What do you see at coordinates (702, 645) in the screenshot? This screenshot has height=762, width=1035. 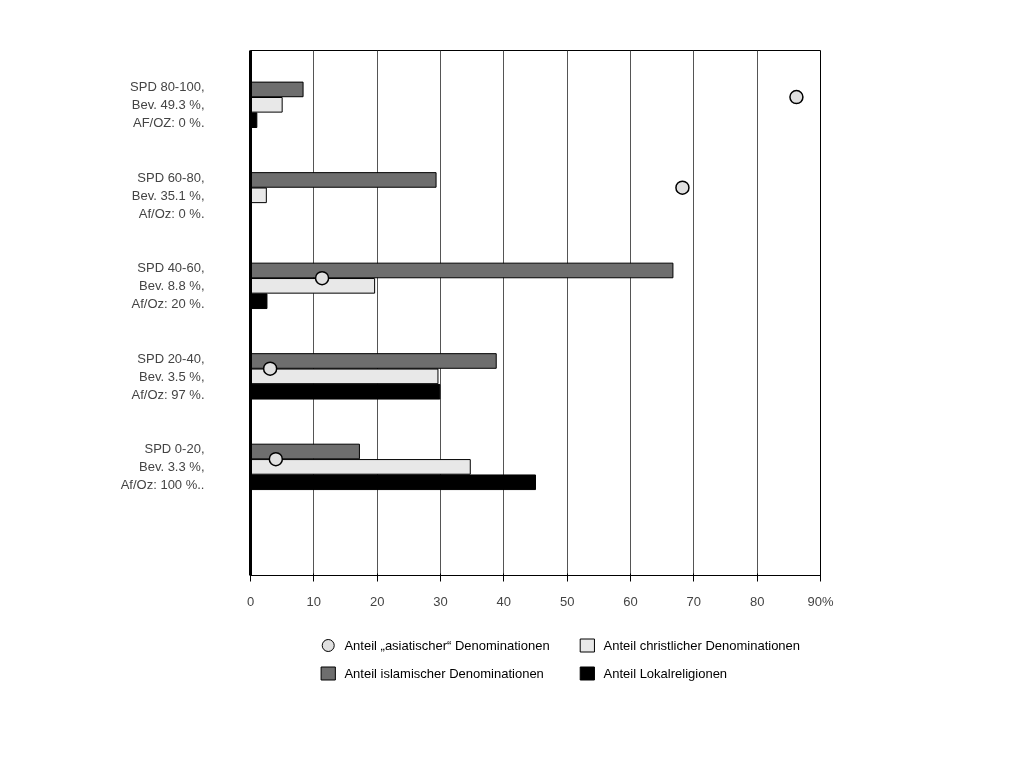 I see `legend-label: Anteil christlicher Denominationen` at bounding box center [702, 645].